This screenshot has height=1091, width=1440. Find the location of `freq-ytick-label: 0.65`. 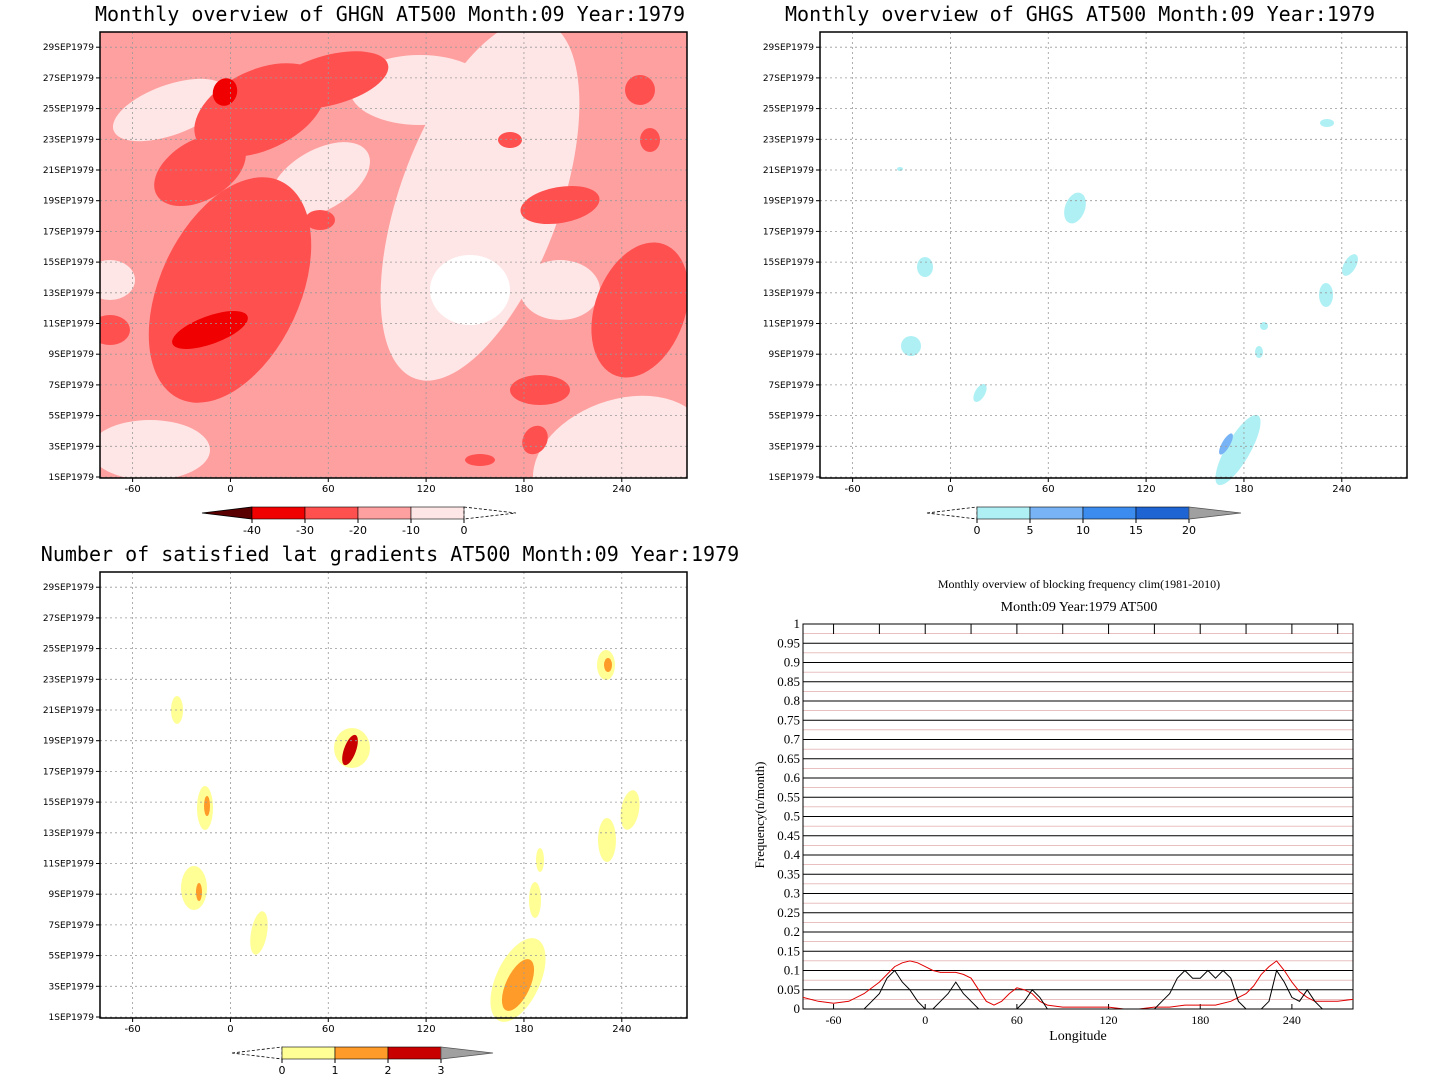

freq-ytick-label: 0.65 is located at coordinates (788, 758).